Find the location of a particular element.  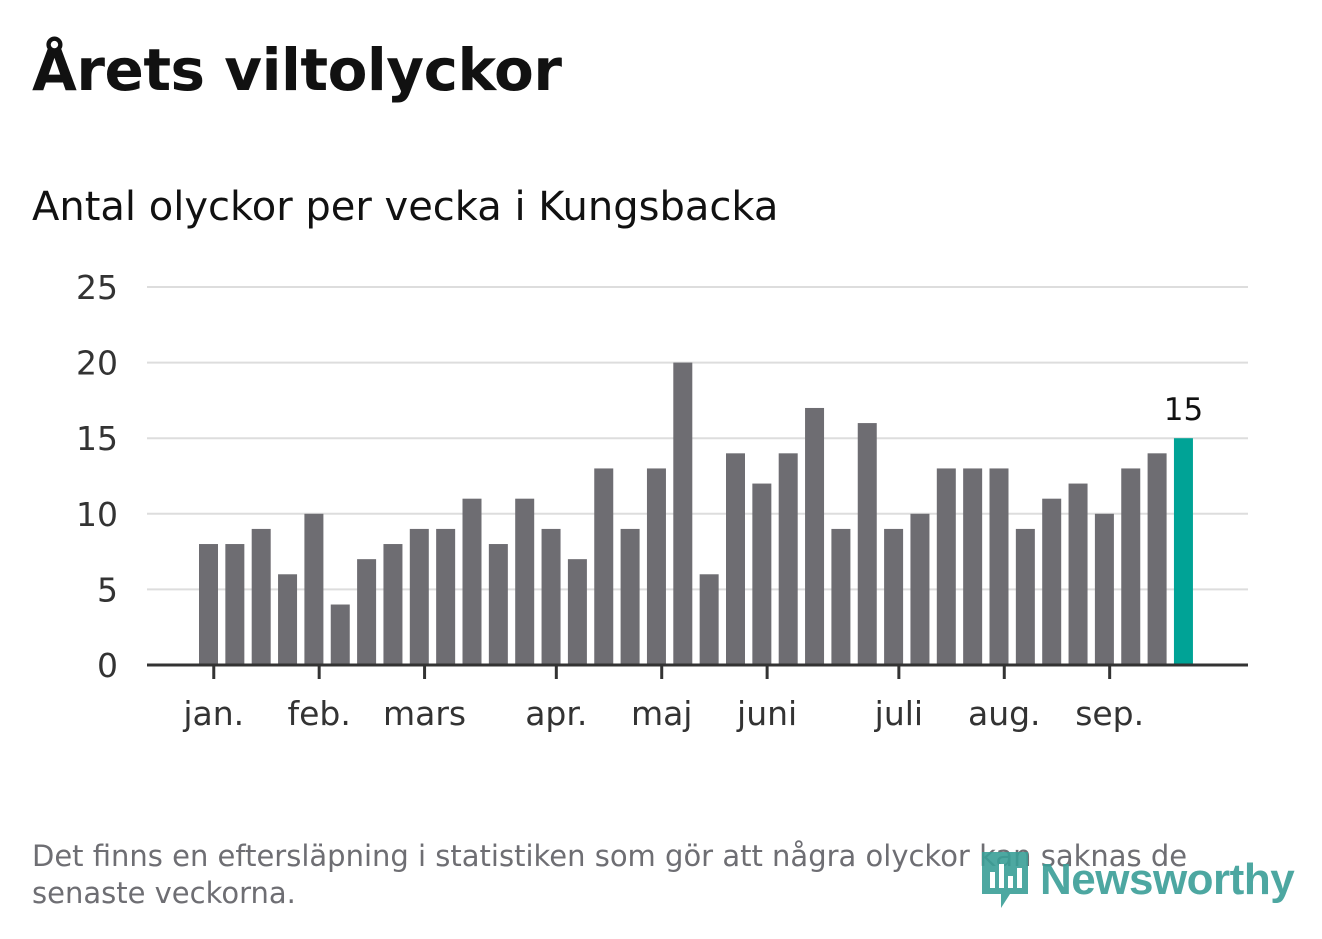

data-label-latest: 15 is located at coordinates (1183, 410).